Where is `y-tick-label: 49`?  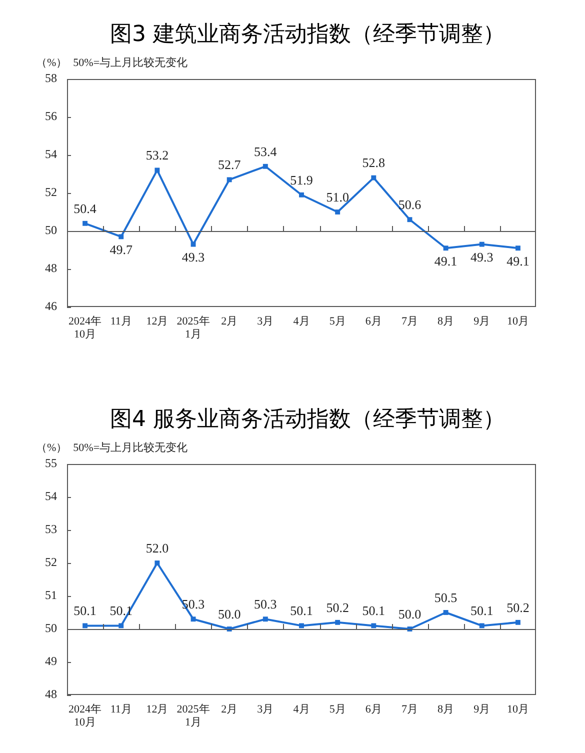 y-tick-label: 49 is located at coordinates (51, 661).